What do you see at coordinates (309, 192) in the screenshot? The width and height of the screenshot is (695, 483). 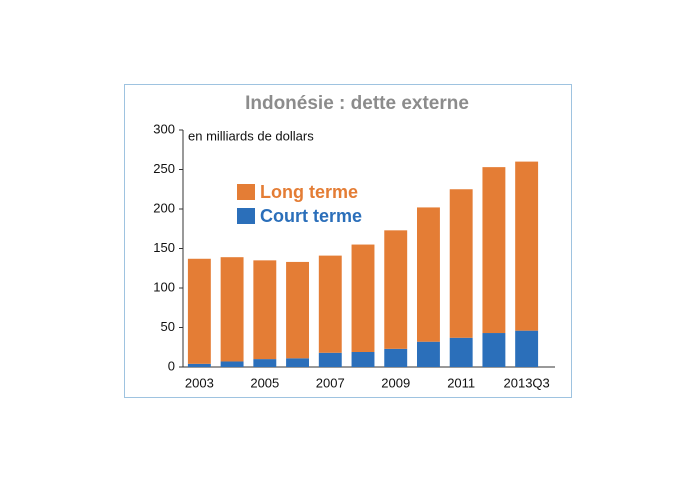 I see `legend-label: Long terme` at bounding box center [309, 192].